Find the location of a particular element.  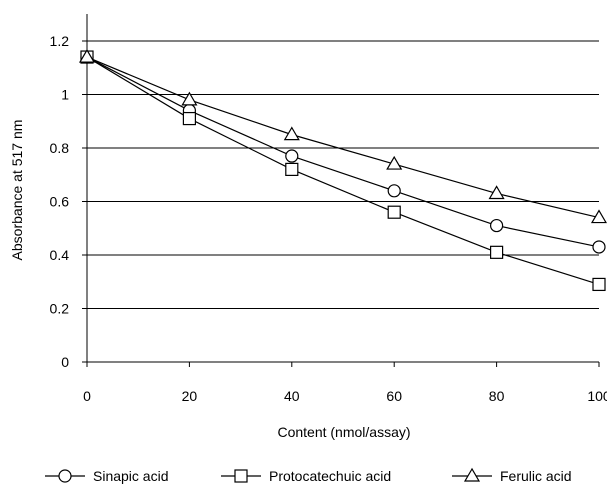

y-tick-label: 0.8 is located at coordinates (60, 148).